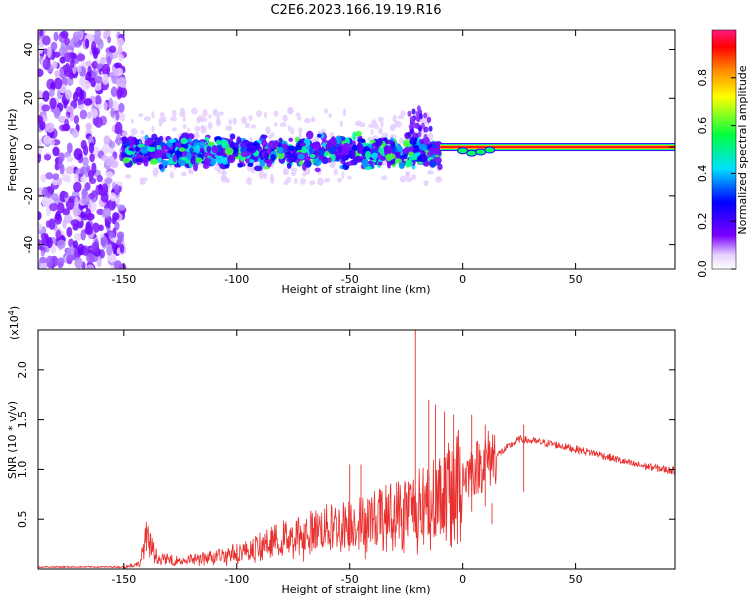  I want to click on snr-x-tick-label: 50, so click(576, 579).